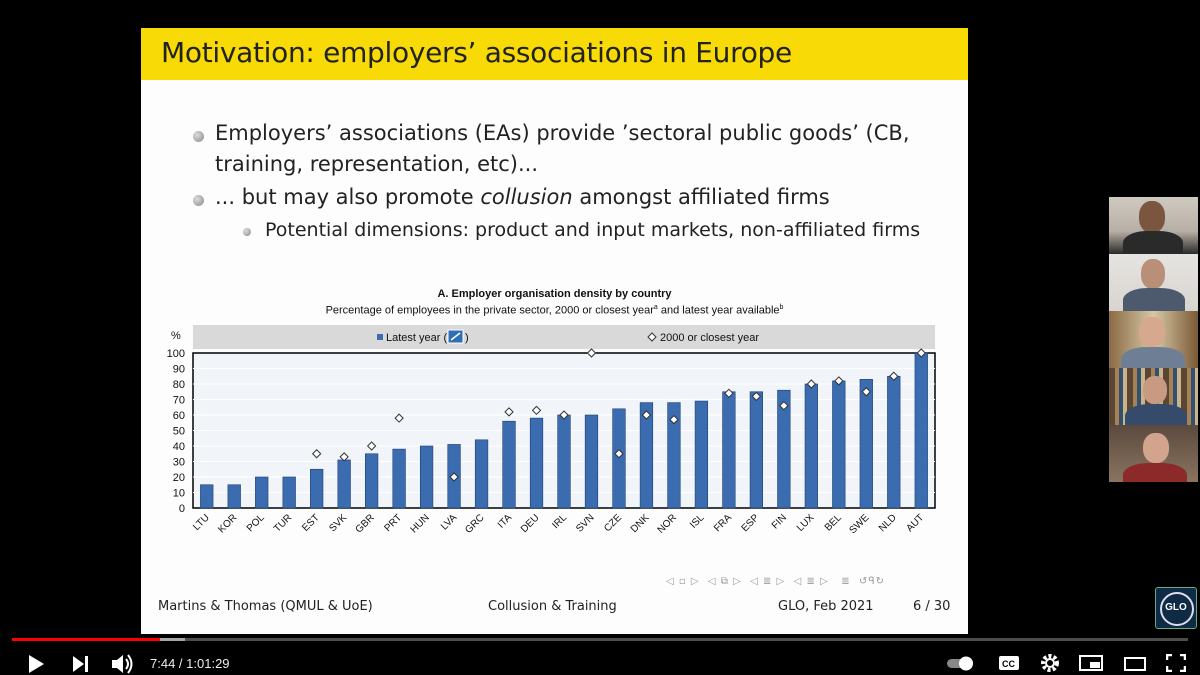  I want to click on beamer-navigation: ◁ ▫ ▷ ◁ ⧉ ▷ ◁ ≣ ▷ ◁ ≣ ▷ ≣ ↺ᑫ↻, so click(776, 581).